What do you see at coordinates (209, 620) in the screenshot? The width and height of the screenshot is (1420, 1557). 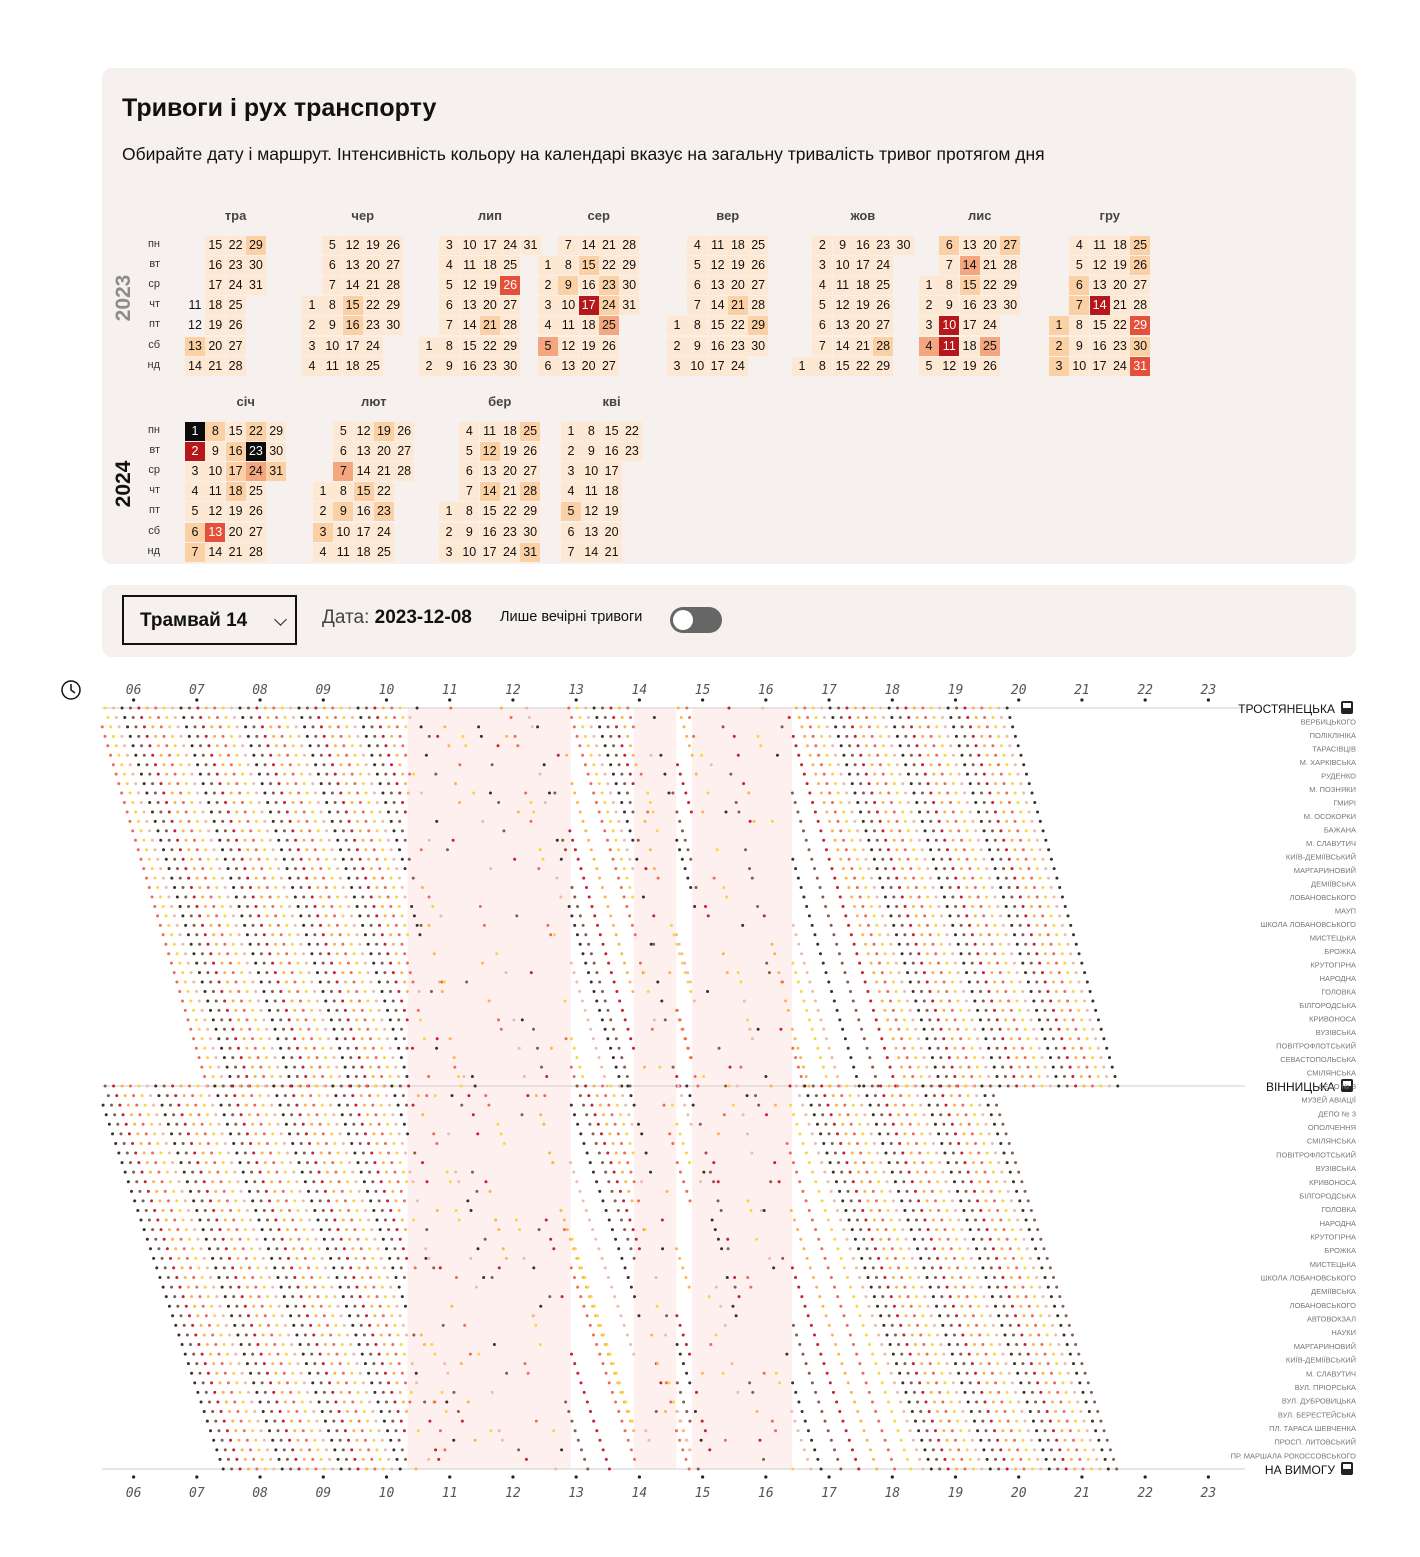 I see `route-select: Трамвай 14` at bounding box center [209, 620].